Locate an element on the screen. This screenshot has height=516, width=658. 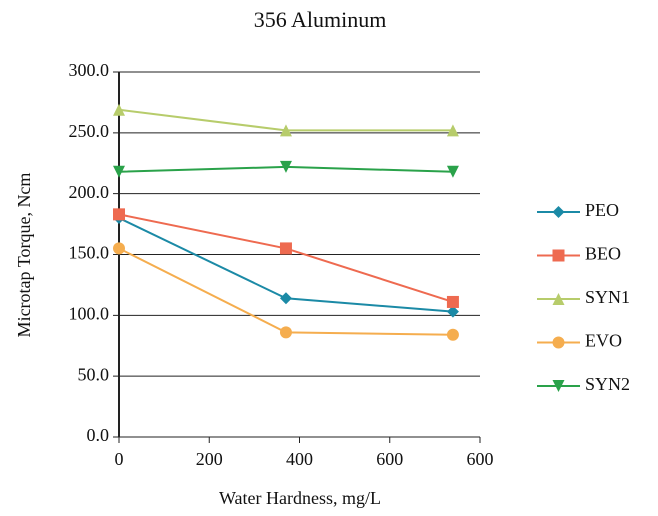
y-tick-label: 150.0 is located at coordinates (89, 253).